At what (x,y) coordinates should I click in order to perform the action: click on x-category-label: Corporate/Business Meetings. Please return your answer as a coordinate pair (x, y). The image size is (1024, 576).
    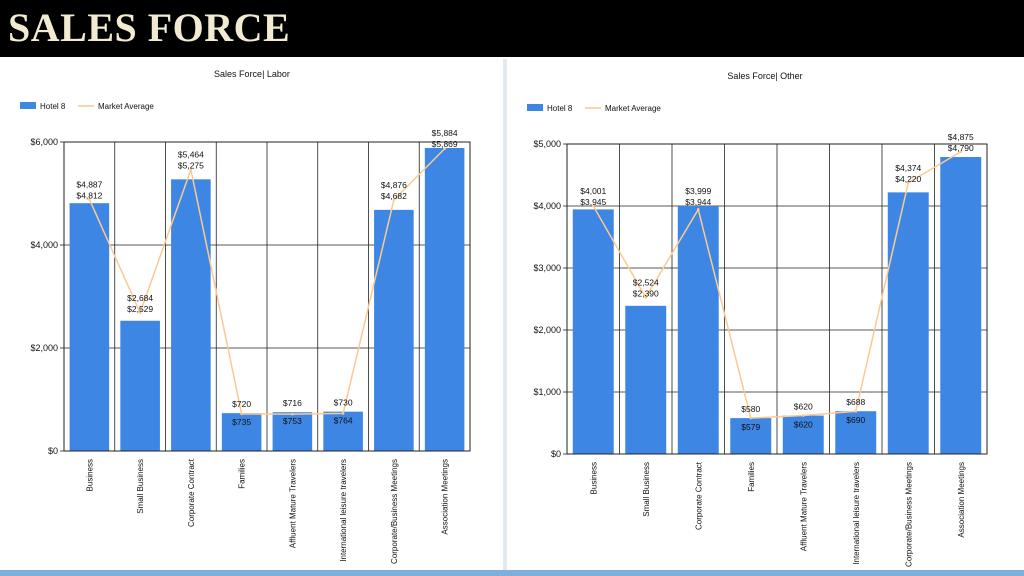
    Looking at the image, I should click on (394, 511).